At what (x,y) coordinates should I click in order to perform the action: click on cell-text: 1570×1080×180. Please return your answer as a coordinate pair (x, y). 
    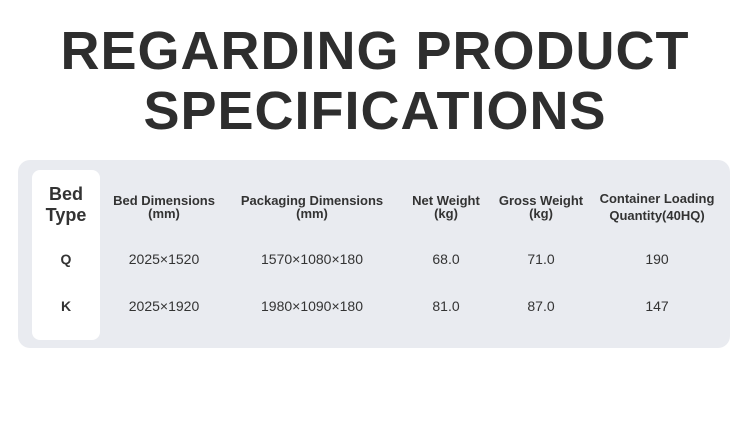
    Looking at the image, I should click on (312, 259).